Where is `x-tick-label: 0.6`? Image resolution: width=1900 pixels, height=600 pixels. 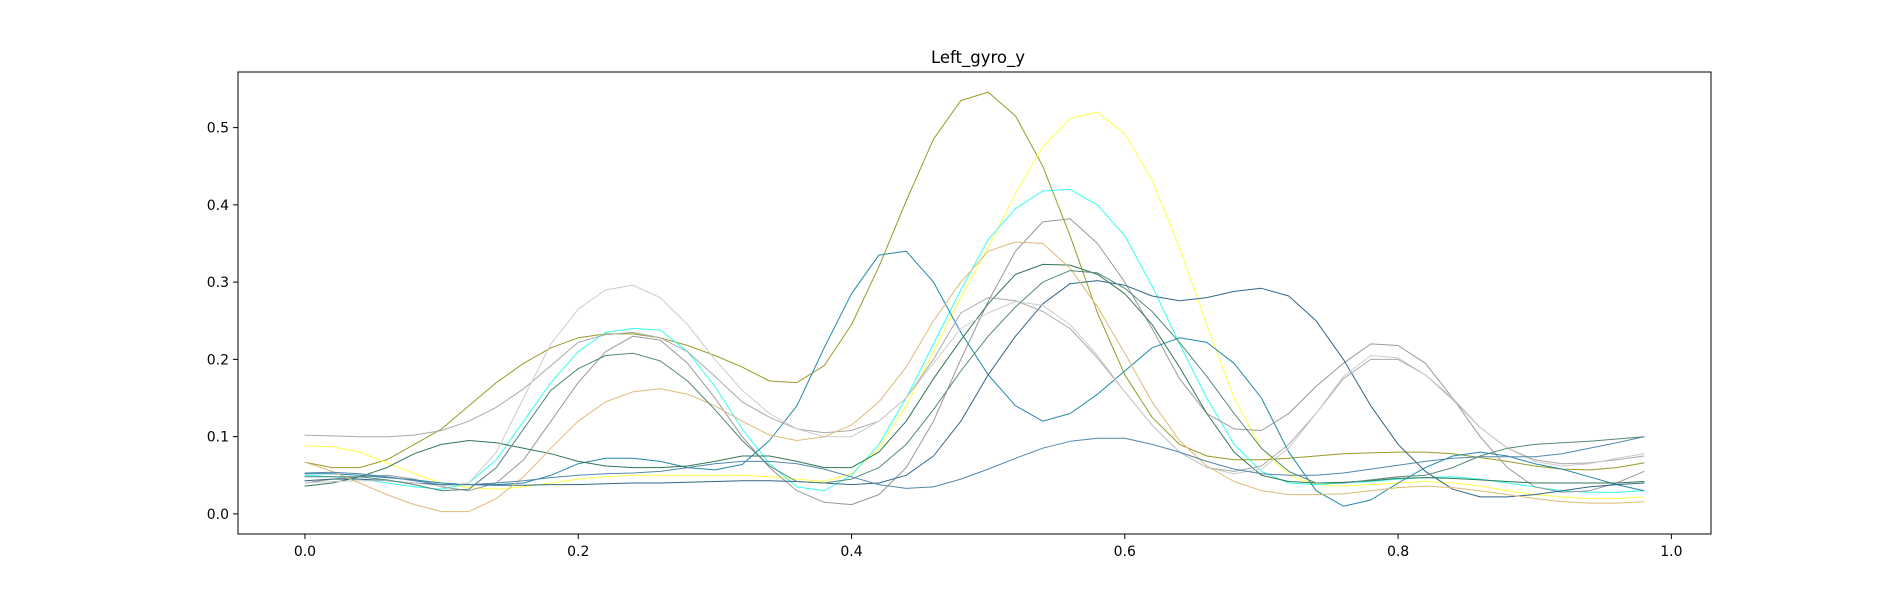 x-tick-label: 0.6 is located at coordinates (1125, 552).